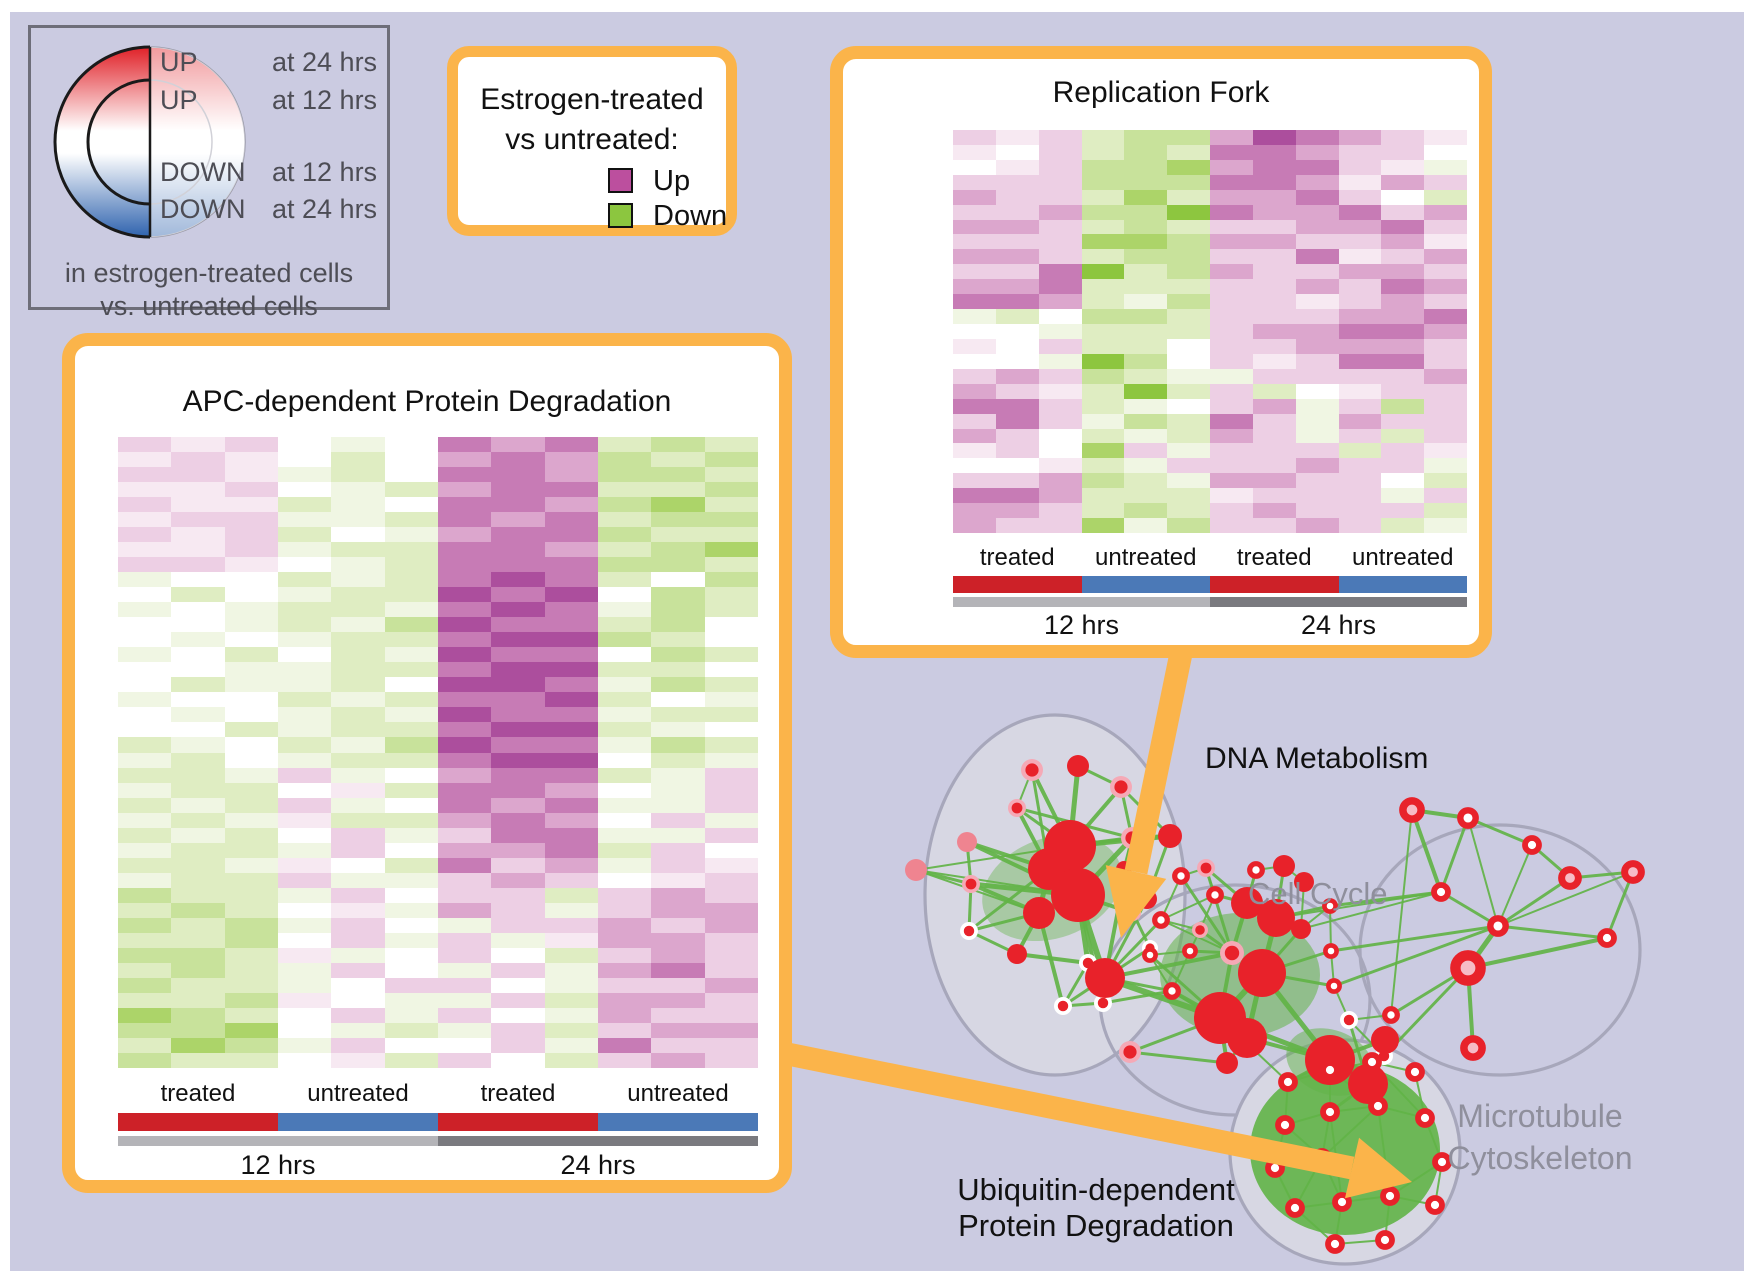 This screenshot has height=1279, width=1750. I want to click on untreated-bar, so click(358, 1122).